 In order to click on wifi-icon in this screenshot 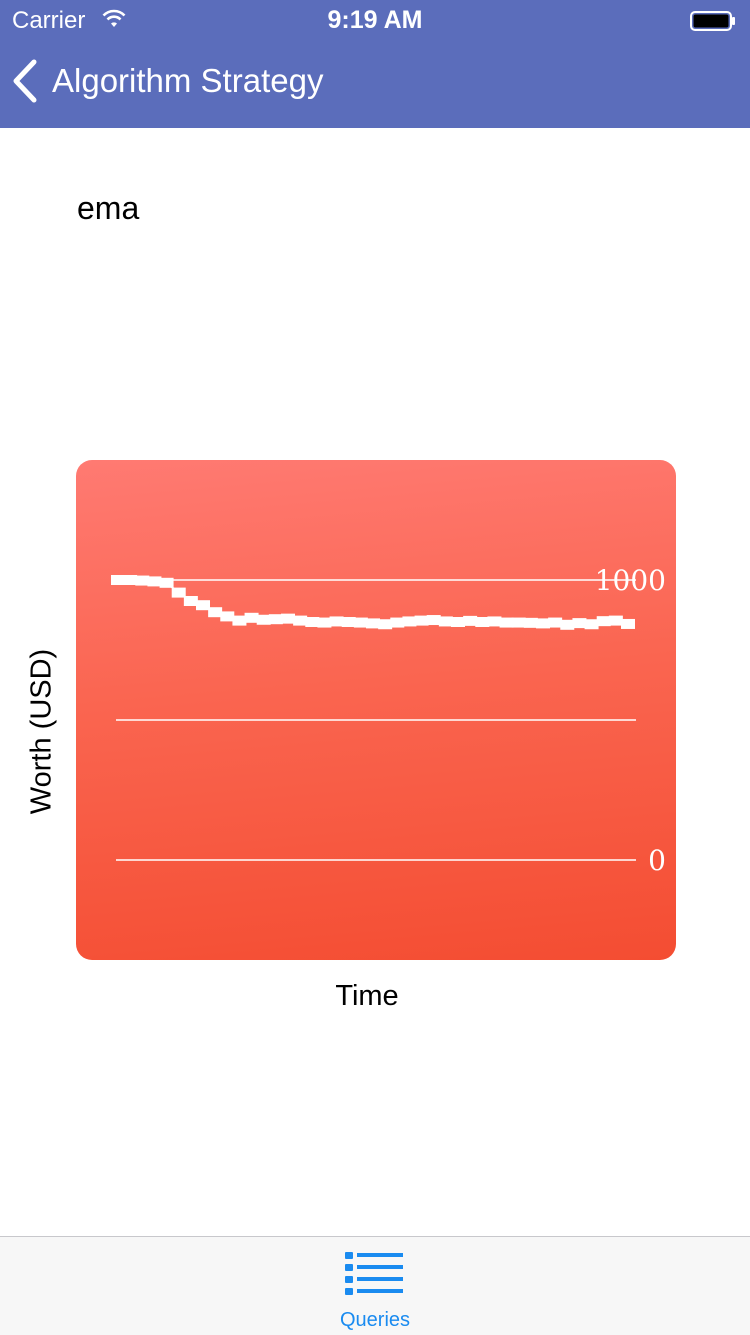, I will do `click(114, 18)`.